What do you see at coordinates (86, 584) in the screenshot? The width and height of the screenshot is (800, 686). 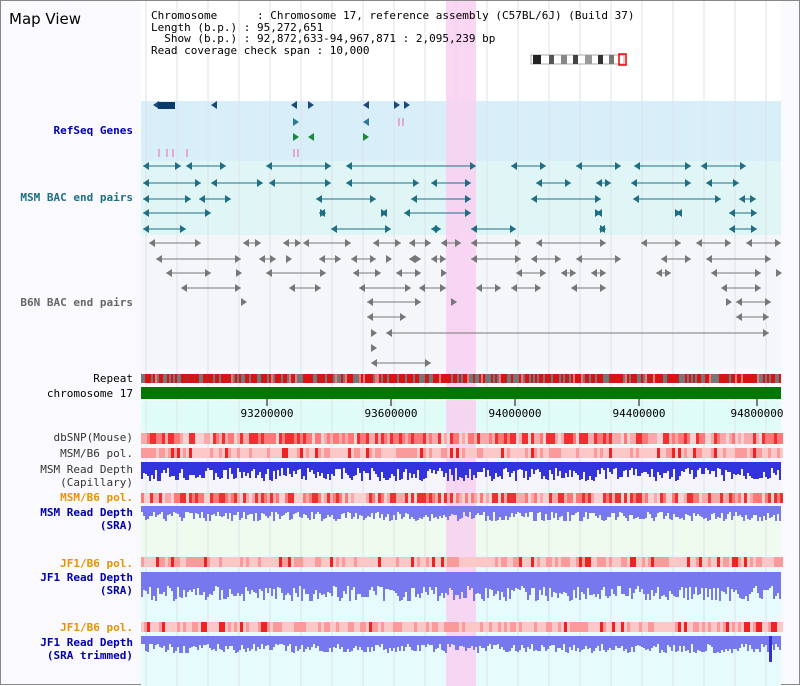 I see `track-label-jf1-depth: JF1 Read Depth (SRA)` at bounding box center [86, 584].